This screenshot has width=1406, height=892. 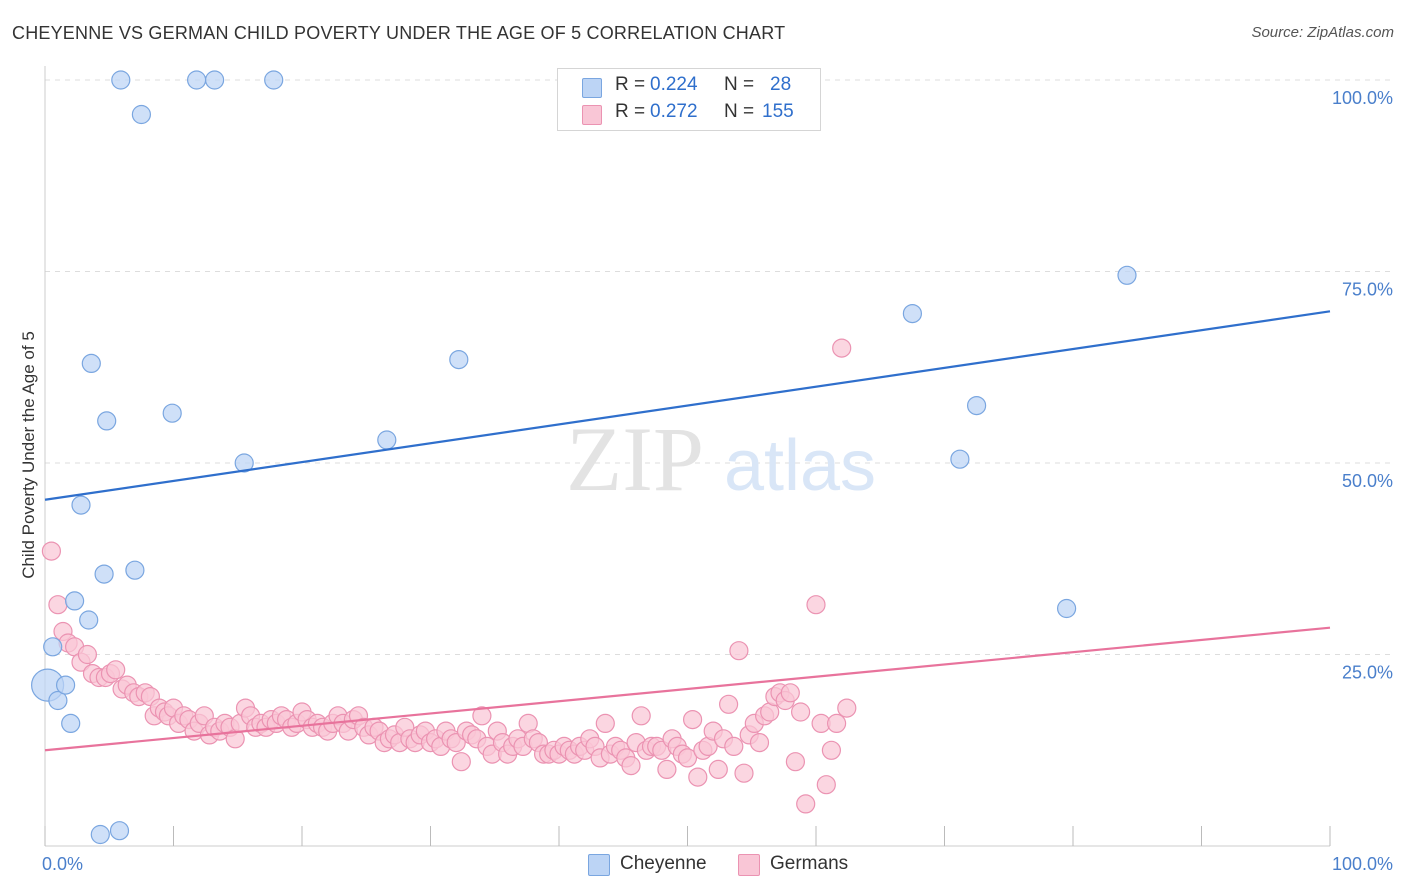 I want to click on watermark: ZIP atlas, so click(x=721, y=459).